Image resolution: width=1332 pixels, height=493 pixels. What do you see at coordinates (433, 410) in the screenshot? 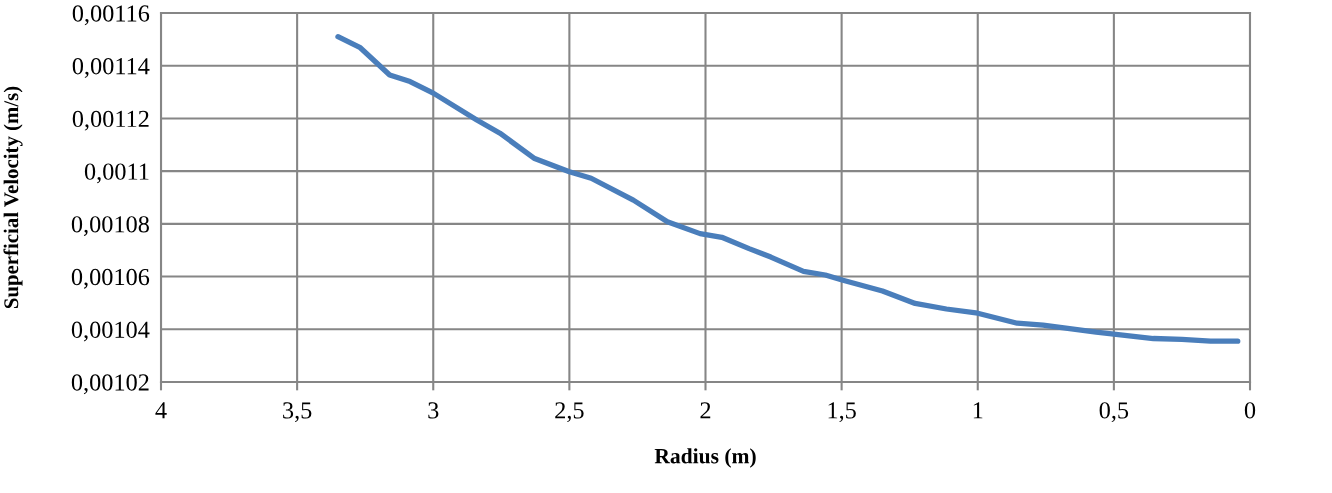
I see `x-tick-label: 3` at bounding box center [433, 410].